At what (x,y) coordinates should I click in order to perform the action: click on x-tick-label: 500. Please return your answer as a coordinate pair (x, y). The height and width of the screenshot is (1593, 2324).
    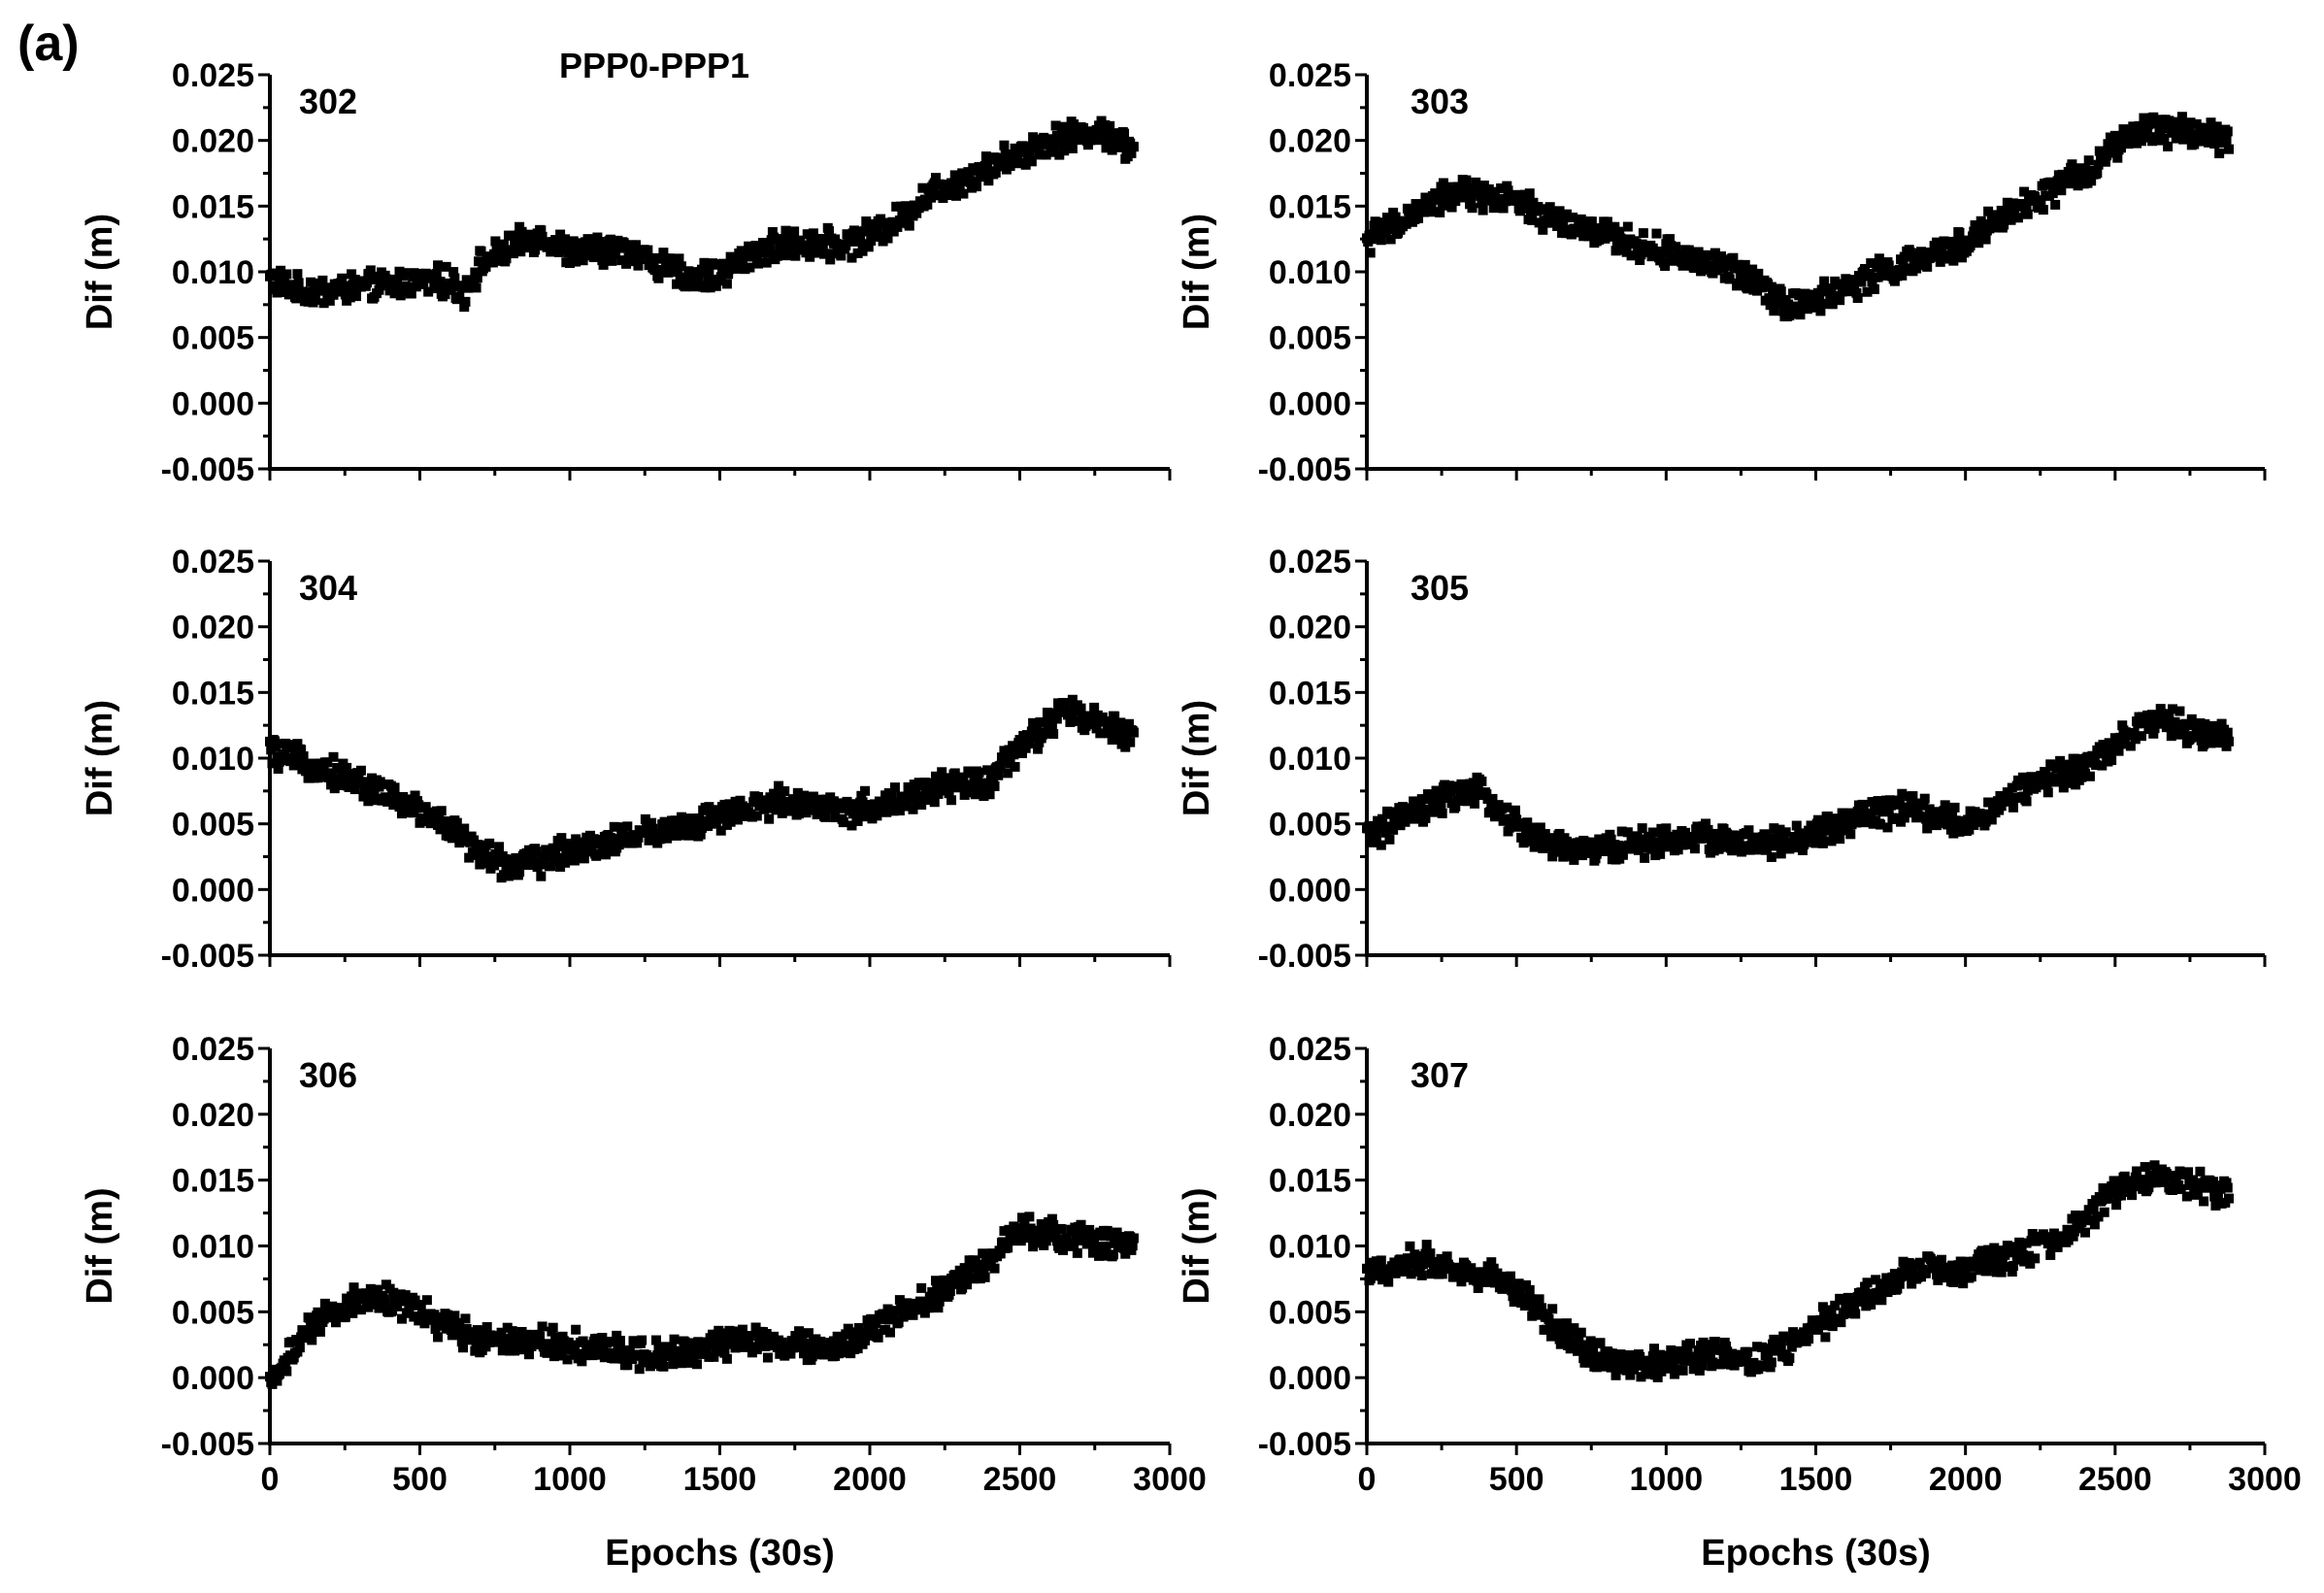
    Looking at the image, I should click on (1516, 1479).